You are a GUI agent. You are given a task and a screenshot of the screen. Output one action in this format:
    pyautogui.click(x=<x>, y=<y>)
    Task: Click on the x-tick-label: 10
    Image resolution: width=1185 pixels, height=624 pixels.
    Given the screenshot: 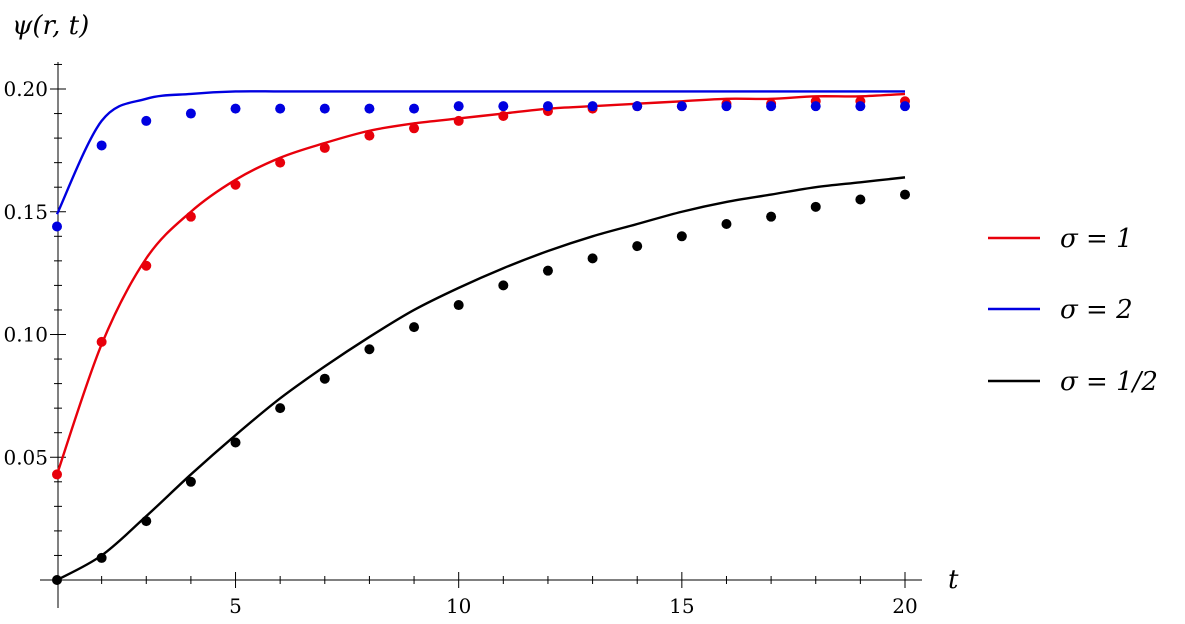 What is the action you would take?
    pyautogui.click(x=458, y=606)
    